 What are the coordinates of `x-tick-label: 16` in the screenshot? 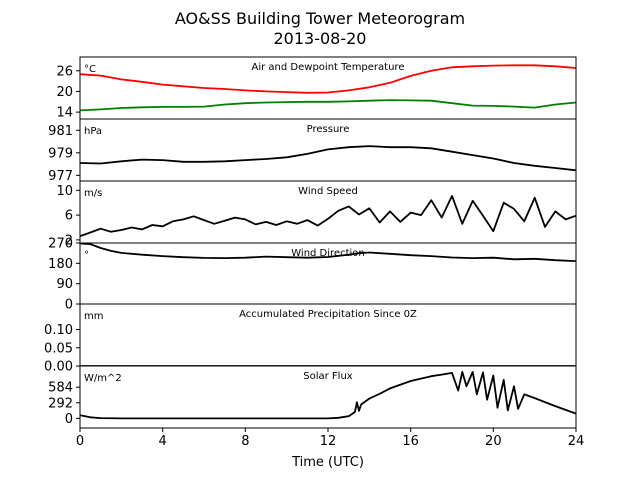 It's located at (410, 441).